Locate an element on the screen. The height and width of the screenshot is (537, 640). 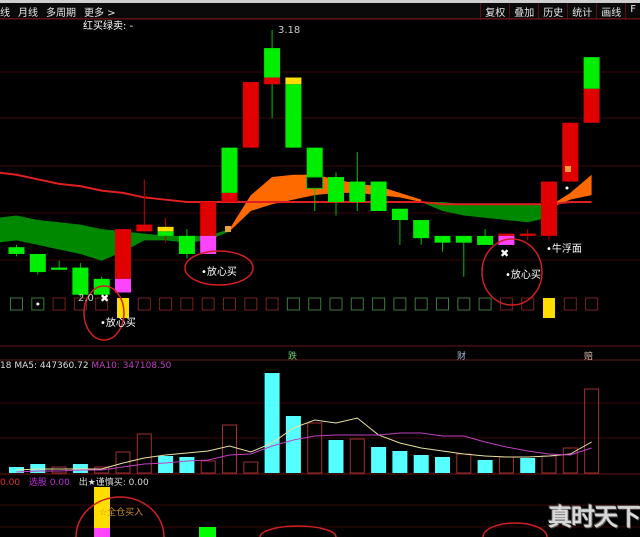
ma5-volume-line is located at coordinates (304, 444).